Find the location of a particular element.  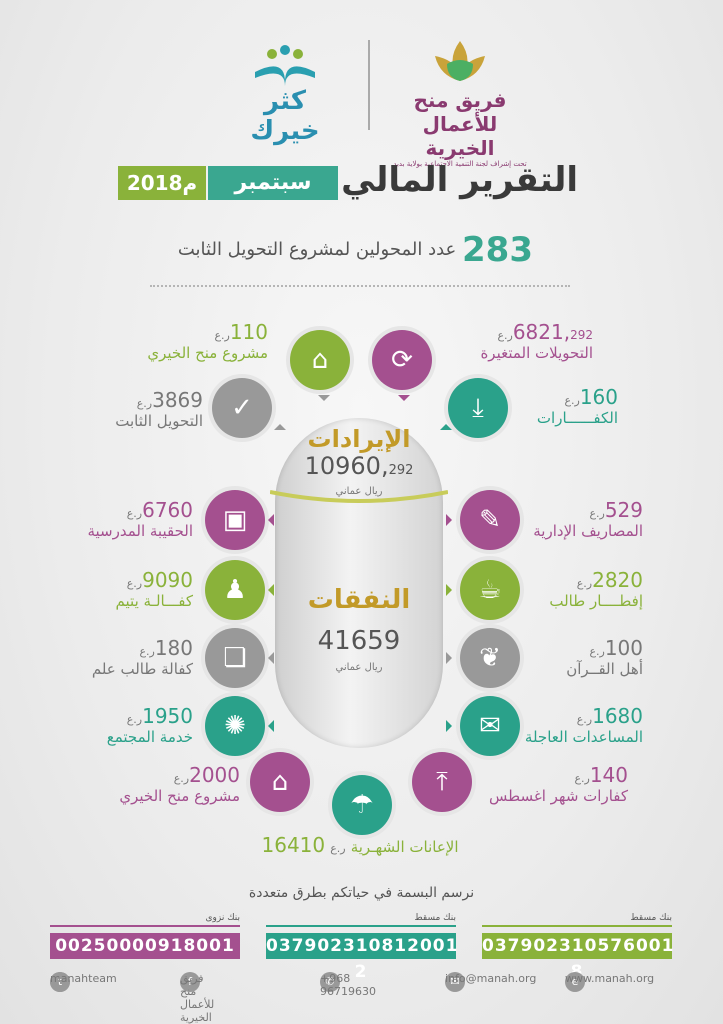

account-number: 037902310576001 8 is located at coordinates (577, 957).